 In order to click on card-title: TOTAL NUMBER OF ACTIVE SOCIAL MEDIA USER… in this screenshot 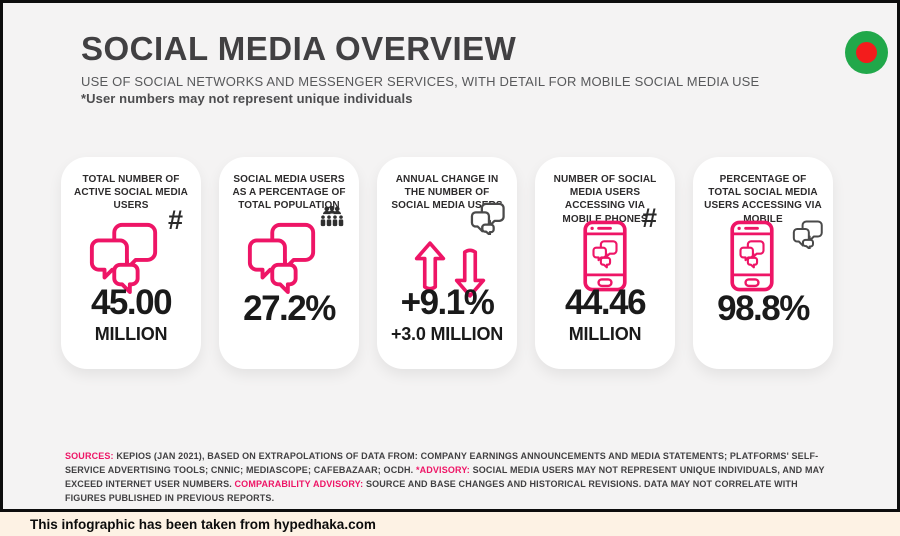, I will do `click(131, 193)`.